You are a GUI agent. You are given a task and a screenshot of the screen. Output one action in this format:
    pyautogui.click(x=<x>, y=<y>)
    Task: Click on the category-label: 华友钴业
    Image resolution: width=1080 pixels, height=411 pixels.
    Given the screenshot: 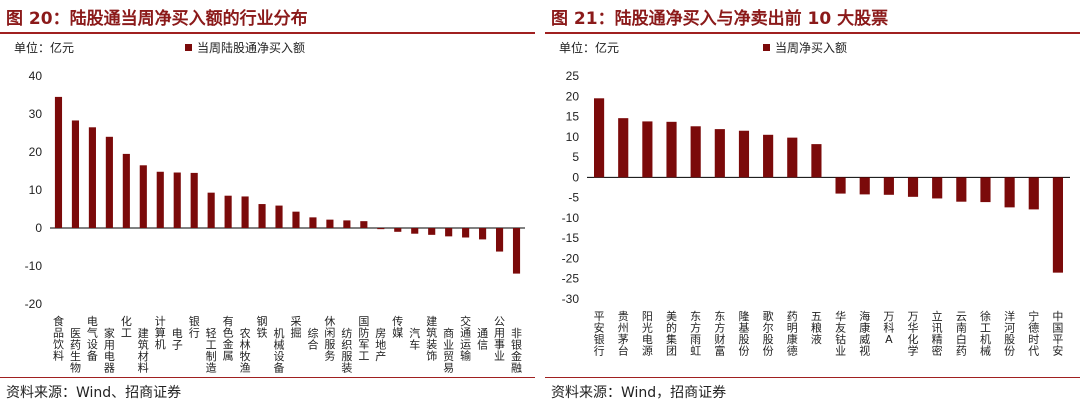 What is the action you would take?
    pyautogui.click(x=840, y=333)
    